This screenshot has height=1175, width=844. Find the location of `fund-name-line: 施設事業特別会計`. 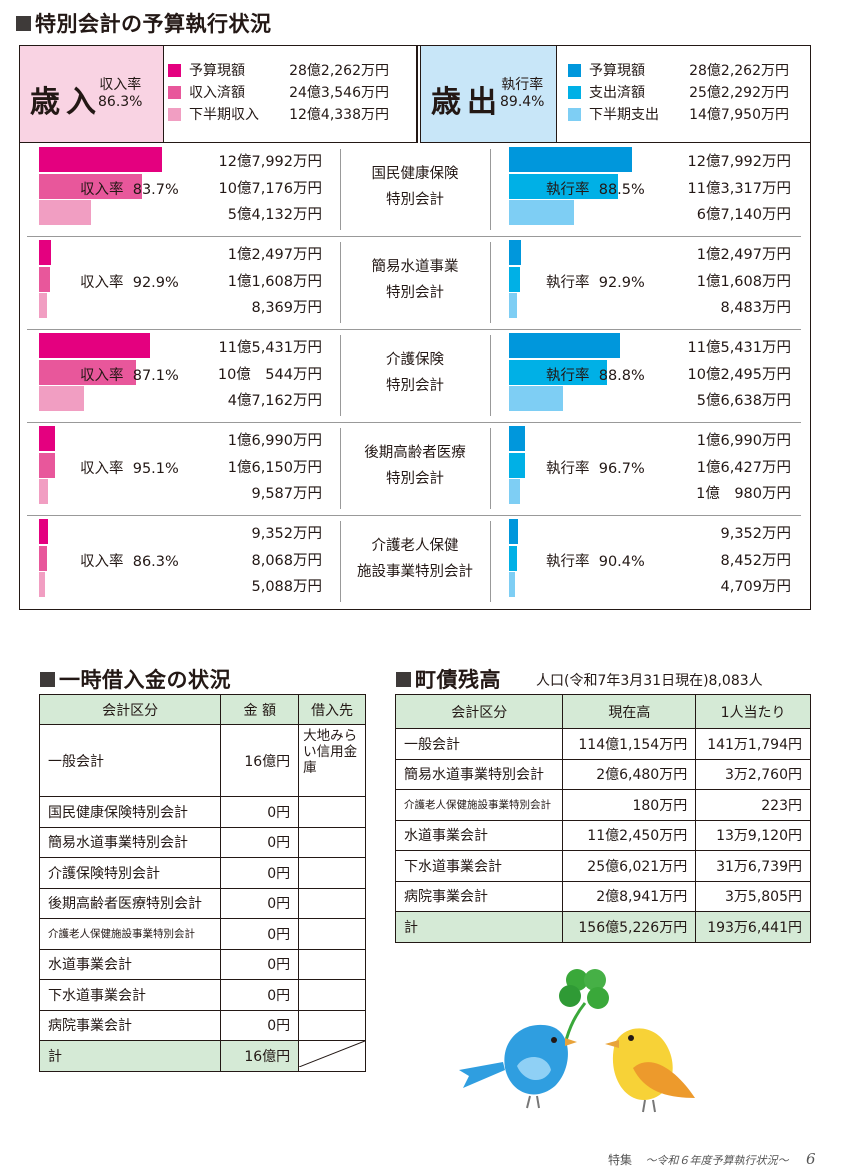

fund-name-line: 施設事業特別会計 is located at coordinates (415, 572).